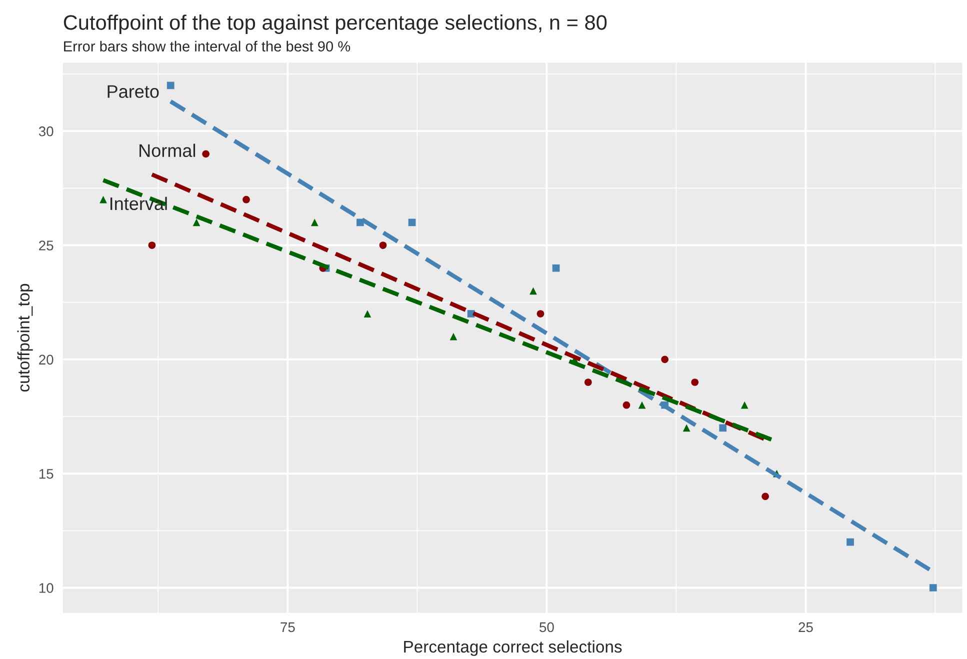 The image size is (967, 659). What do you see at coordinates (513, 648) in the screenshot?
I see `x-axis-title: Percentage correct selections` at bounding box center [513, 648].